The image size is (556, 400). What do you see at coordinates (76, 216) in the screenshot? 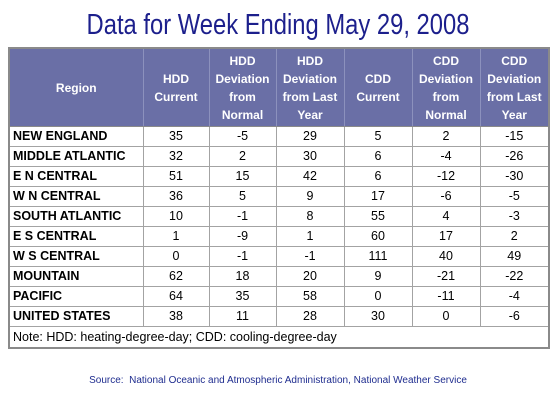
I see `region-cell: SOUTH ATLANTIC` at bounding box center [76, 216].